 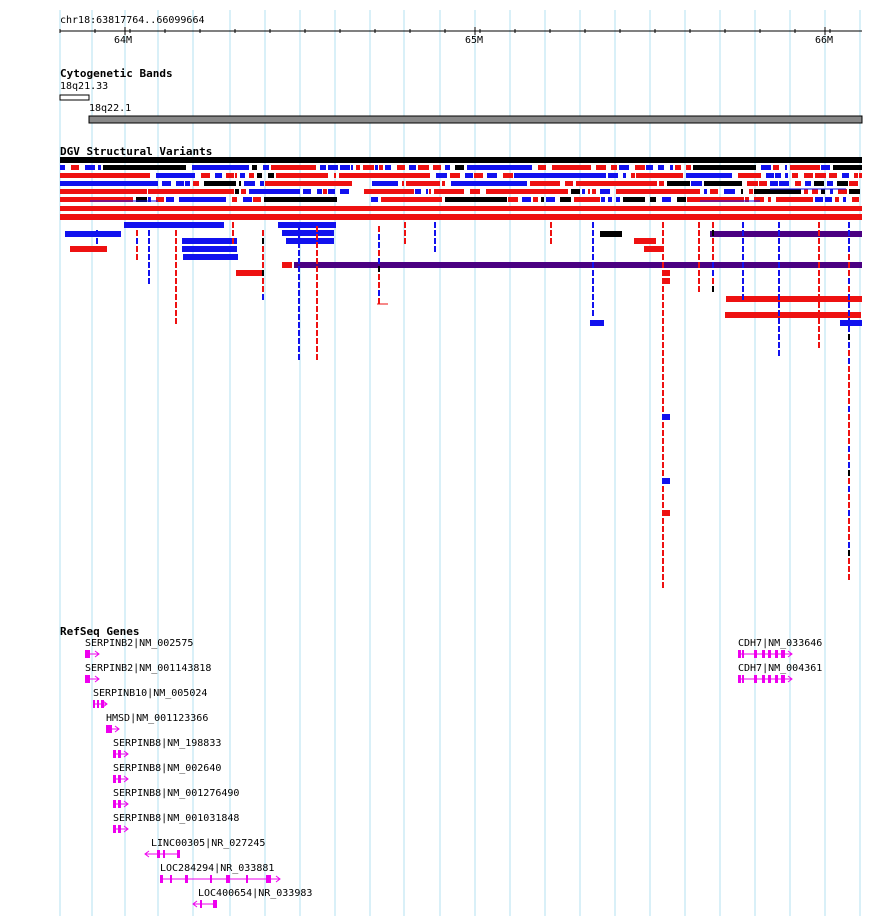 What do you see at coordinates (208, 843) in the screenshot?
I see `gene-label: LINC00305|NR_027245` at bounding box center [208, 843].